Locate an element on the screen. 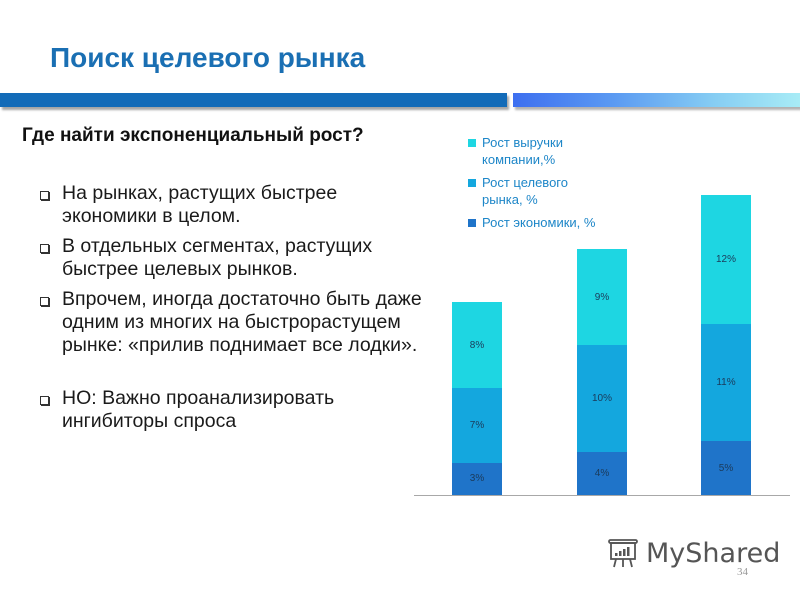 Image resolution: width=800 pixels, height=600 pixels. data-label: 9% is located at coordinates (602, 297).